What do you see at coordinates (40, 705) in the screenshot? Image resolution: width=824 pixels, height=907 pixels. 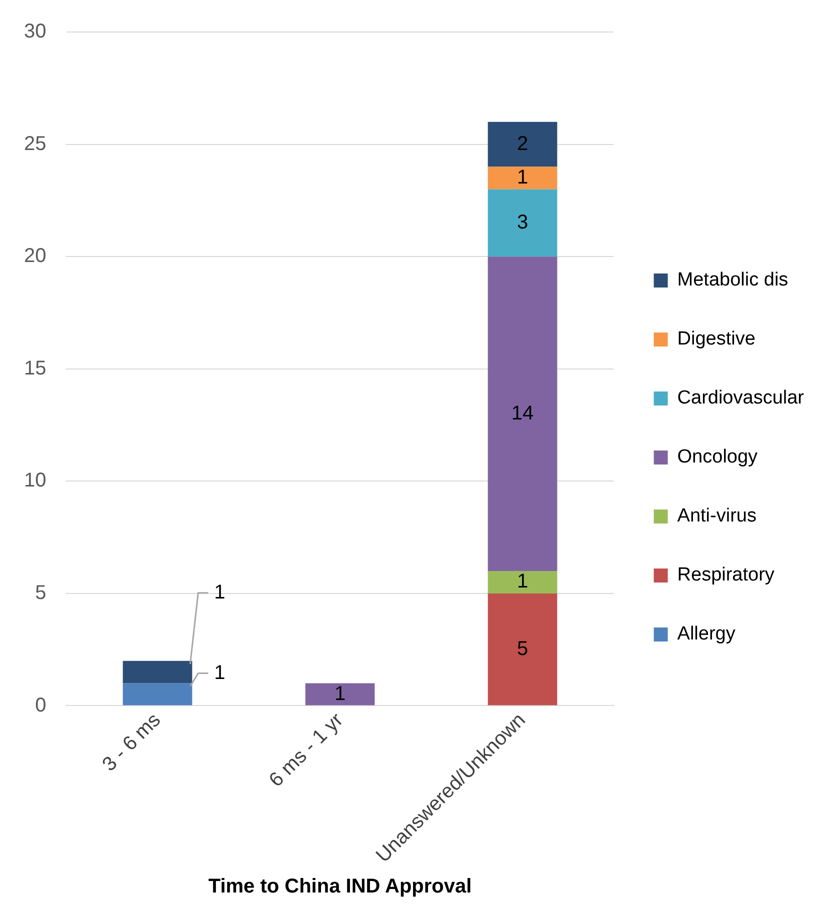 I see `y-tick-label: 0` at bounding box center [40, 705].